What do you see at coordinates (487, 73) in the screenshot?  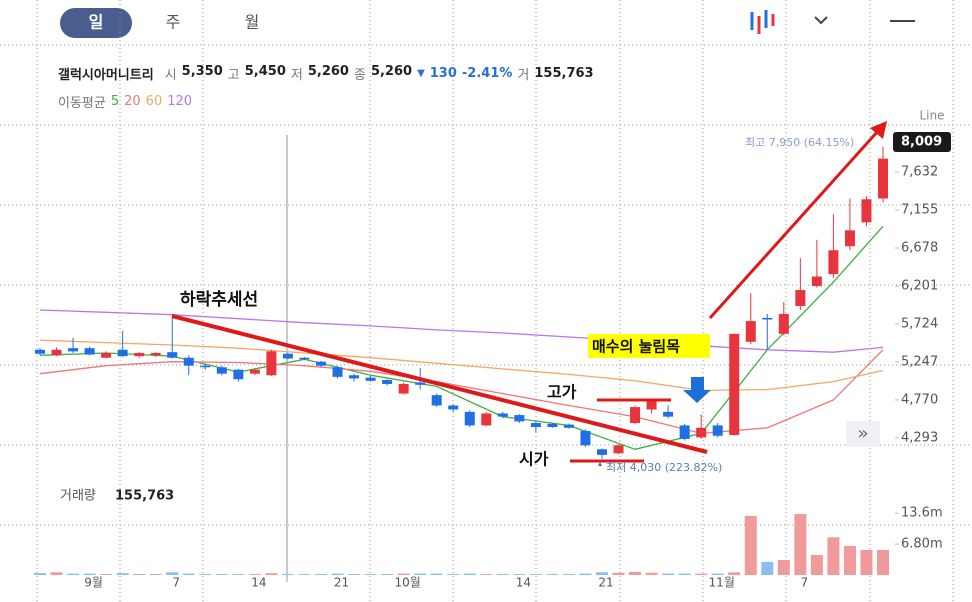 I see `change-pct: -2.41%` at bounding box center [487, 73].